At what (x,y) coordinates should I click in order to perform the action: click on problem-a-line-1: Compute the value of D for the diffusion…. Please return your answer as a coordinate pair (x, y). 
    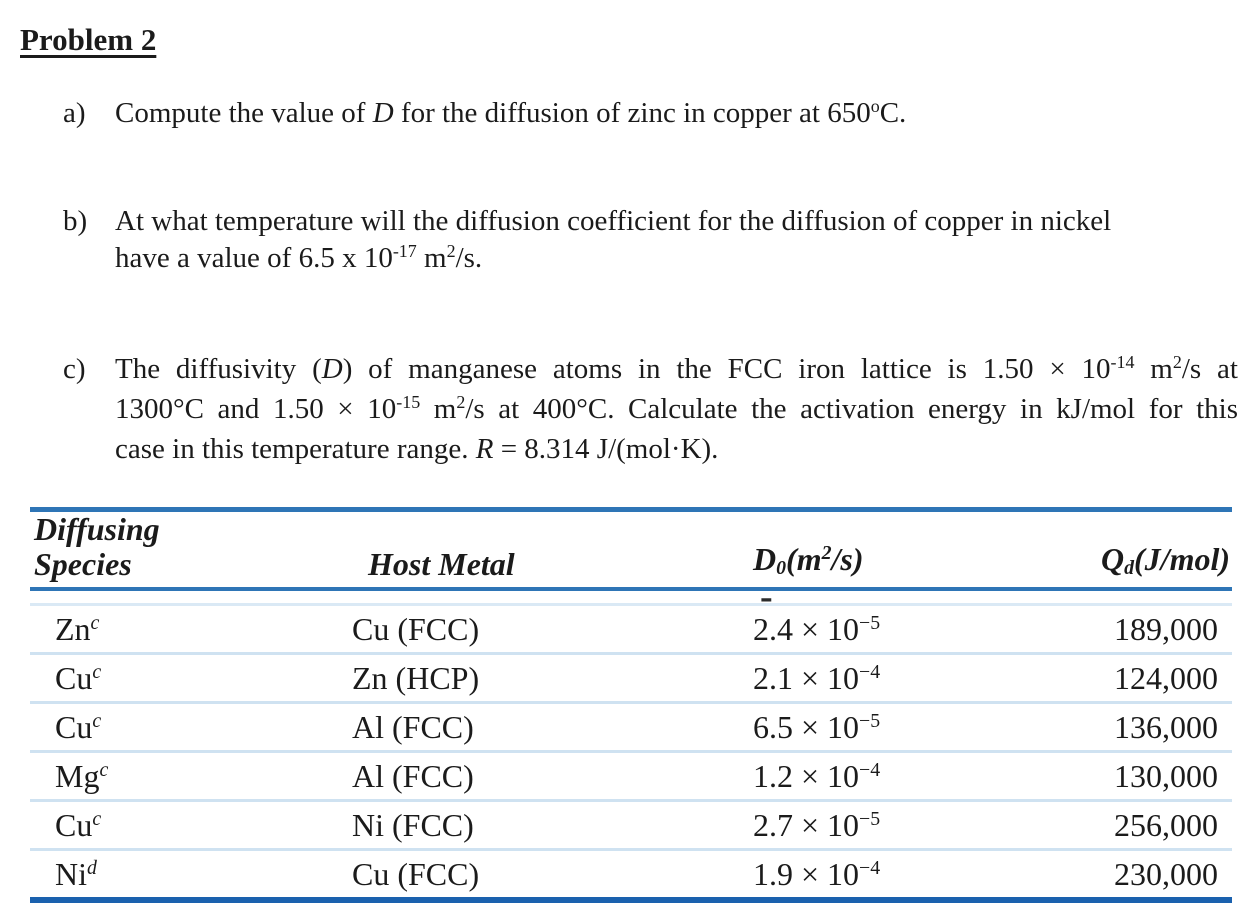
    Looking at the image, I should click on (511, 112).